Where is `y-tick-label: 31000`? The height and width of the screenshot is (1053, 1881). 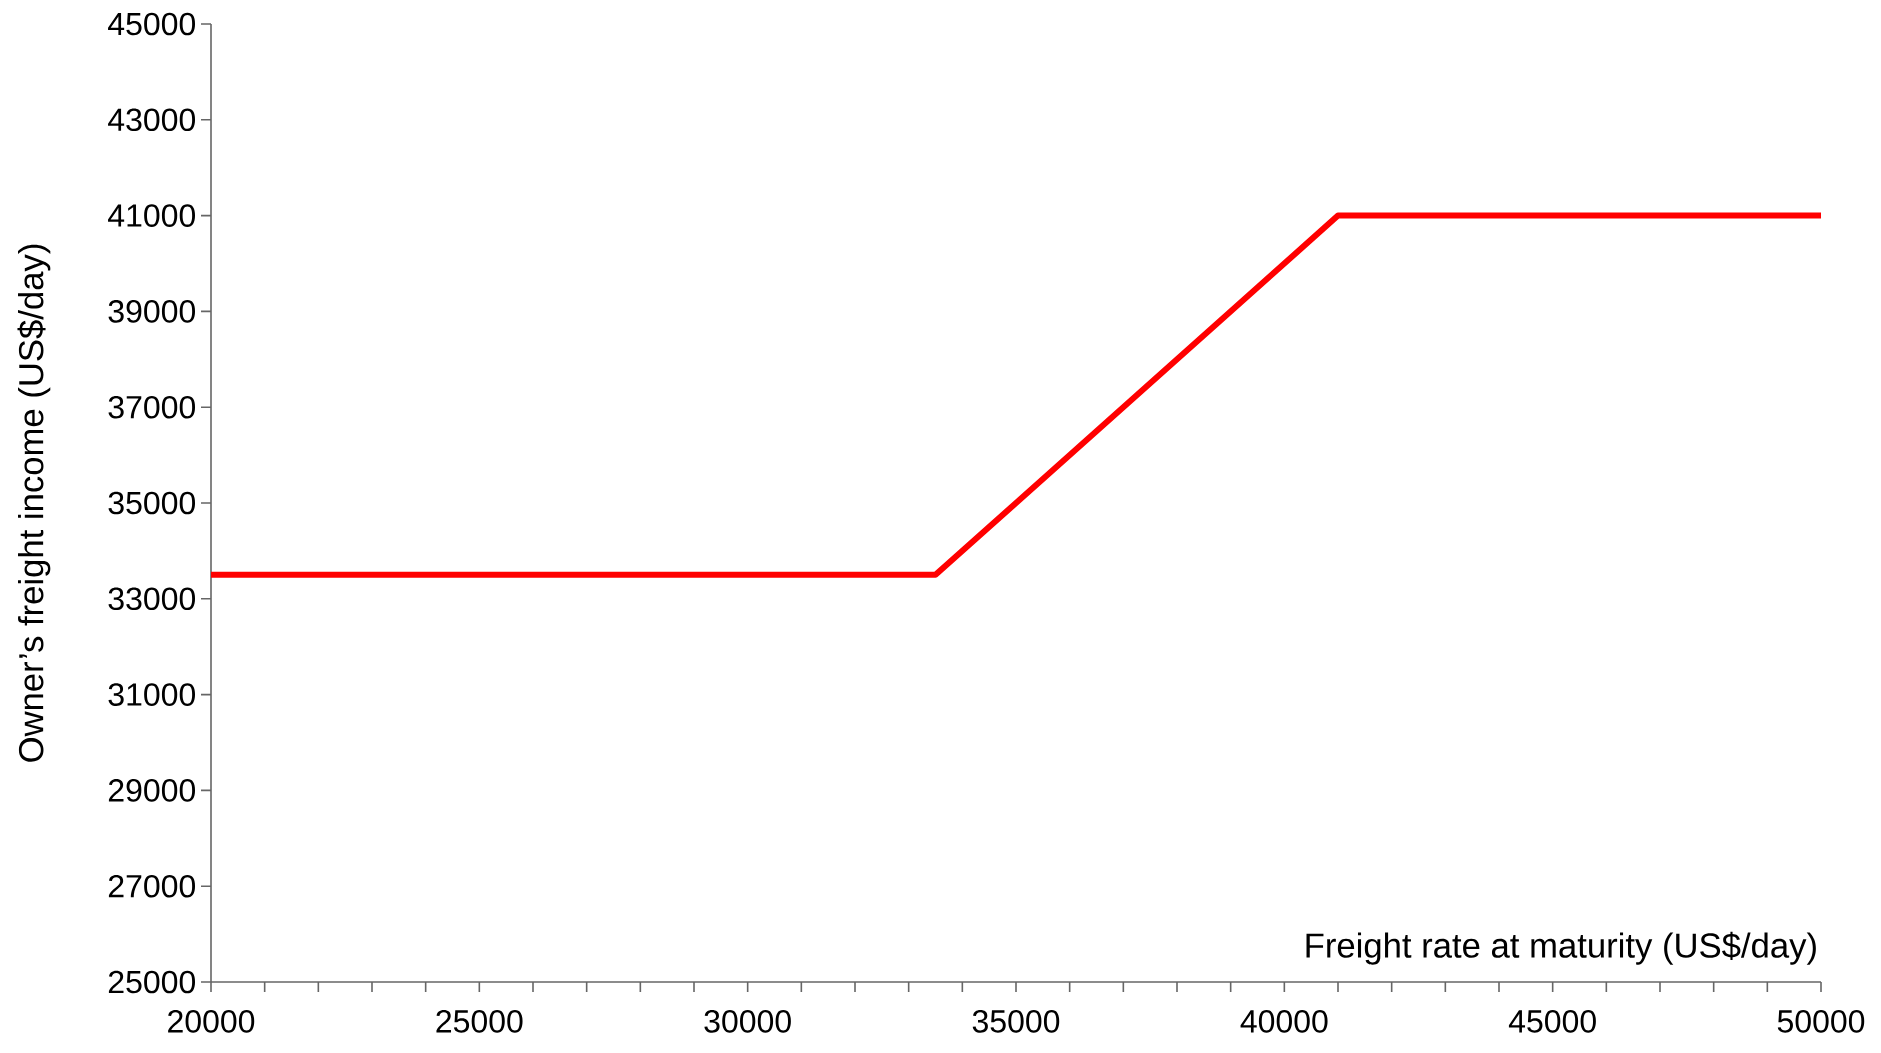
y-tick-label: 31000 is located at coordinates (152, 694).